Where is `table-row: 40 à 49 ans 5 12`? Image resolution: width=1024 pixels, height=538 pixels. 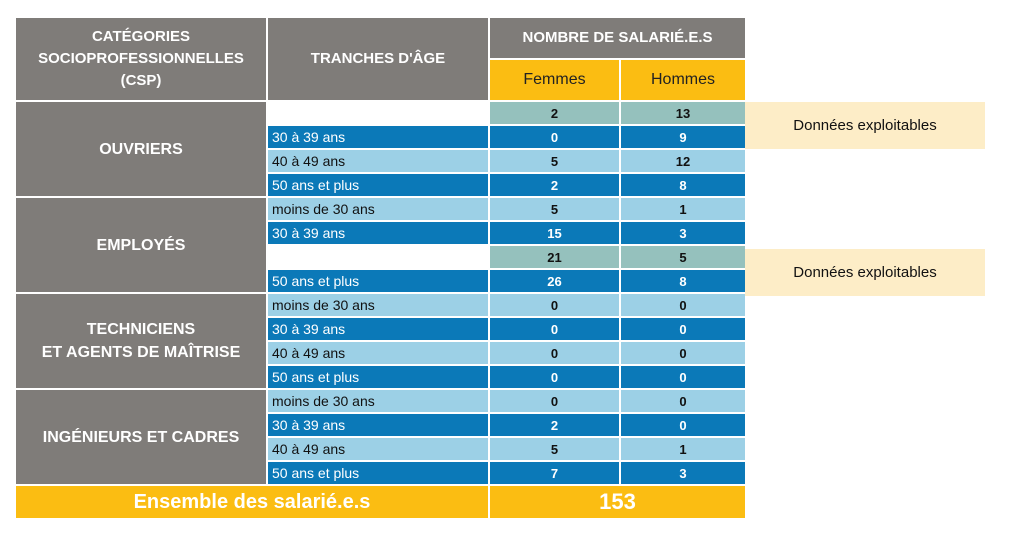
table-row: 40 à 49 ans 5 12 is located at coordinates (381, 161).